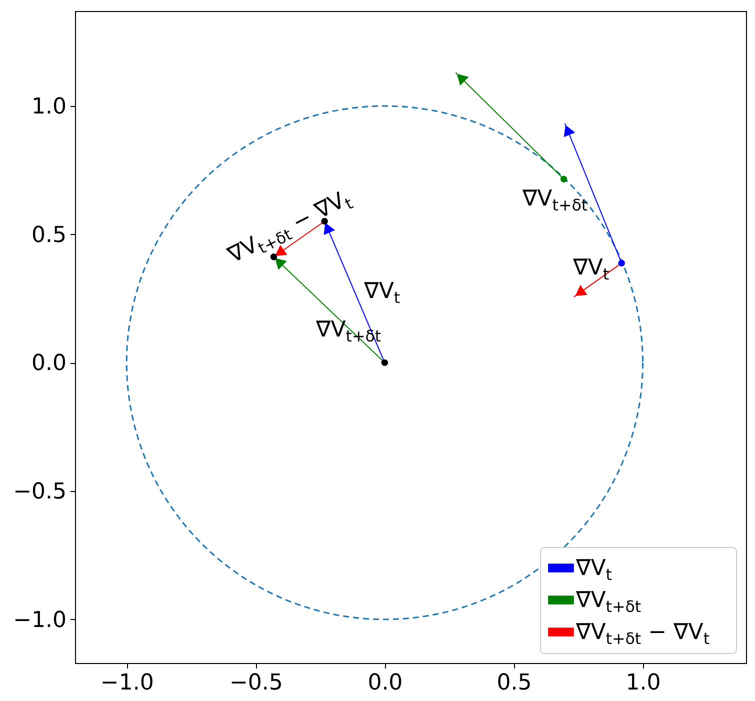 The height and width of the screenshot is (701, 755). Describe the element at coordinates (593, 570) in the screenshot. I see `legend-label: ∇V$_{t}$` at that location.